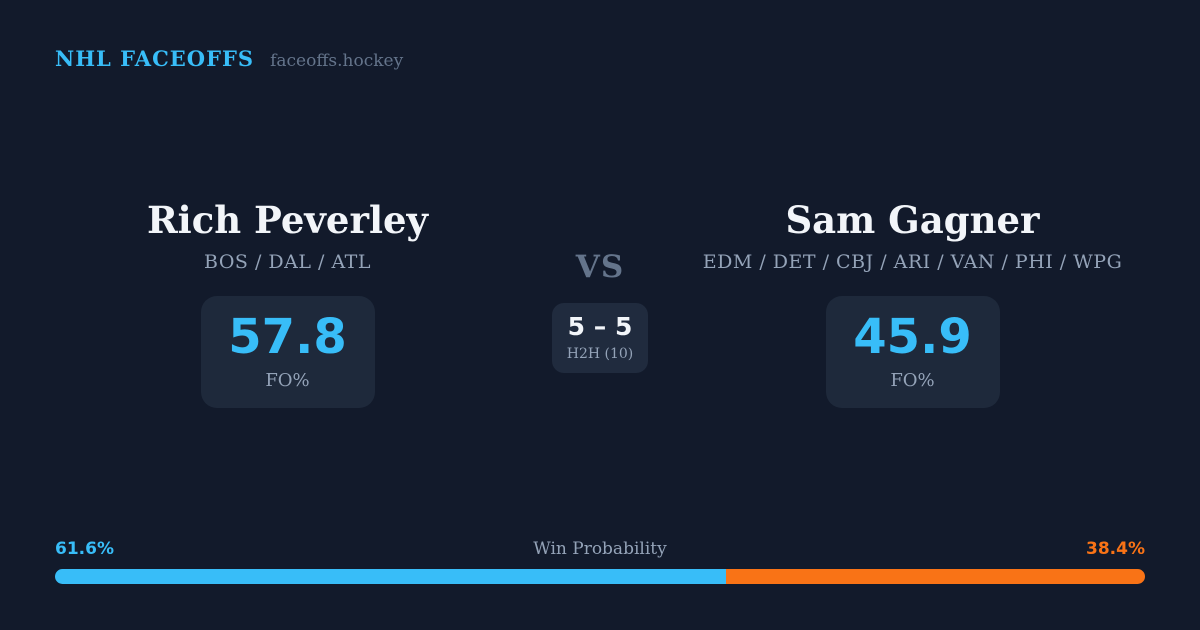 This screenshot has width=1200, height=630. What do you see at coordinates (600, 267) in the screenshot?
I see `vs-label: VS` at bounding box center [600, 267].